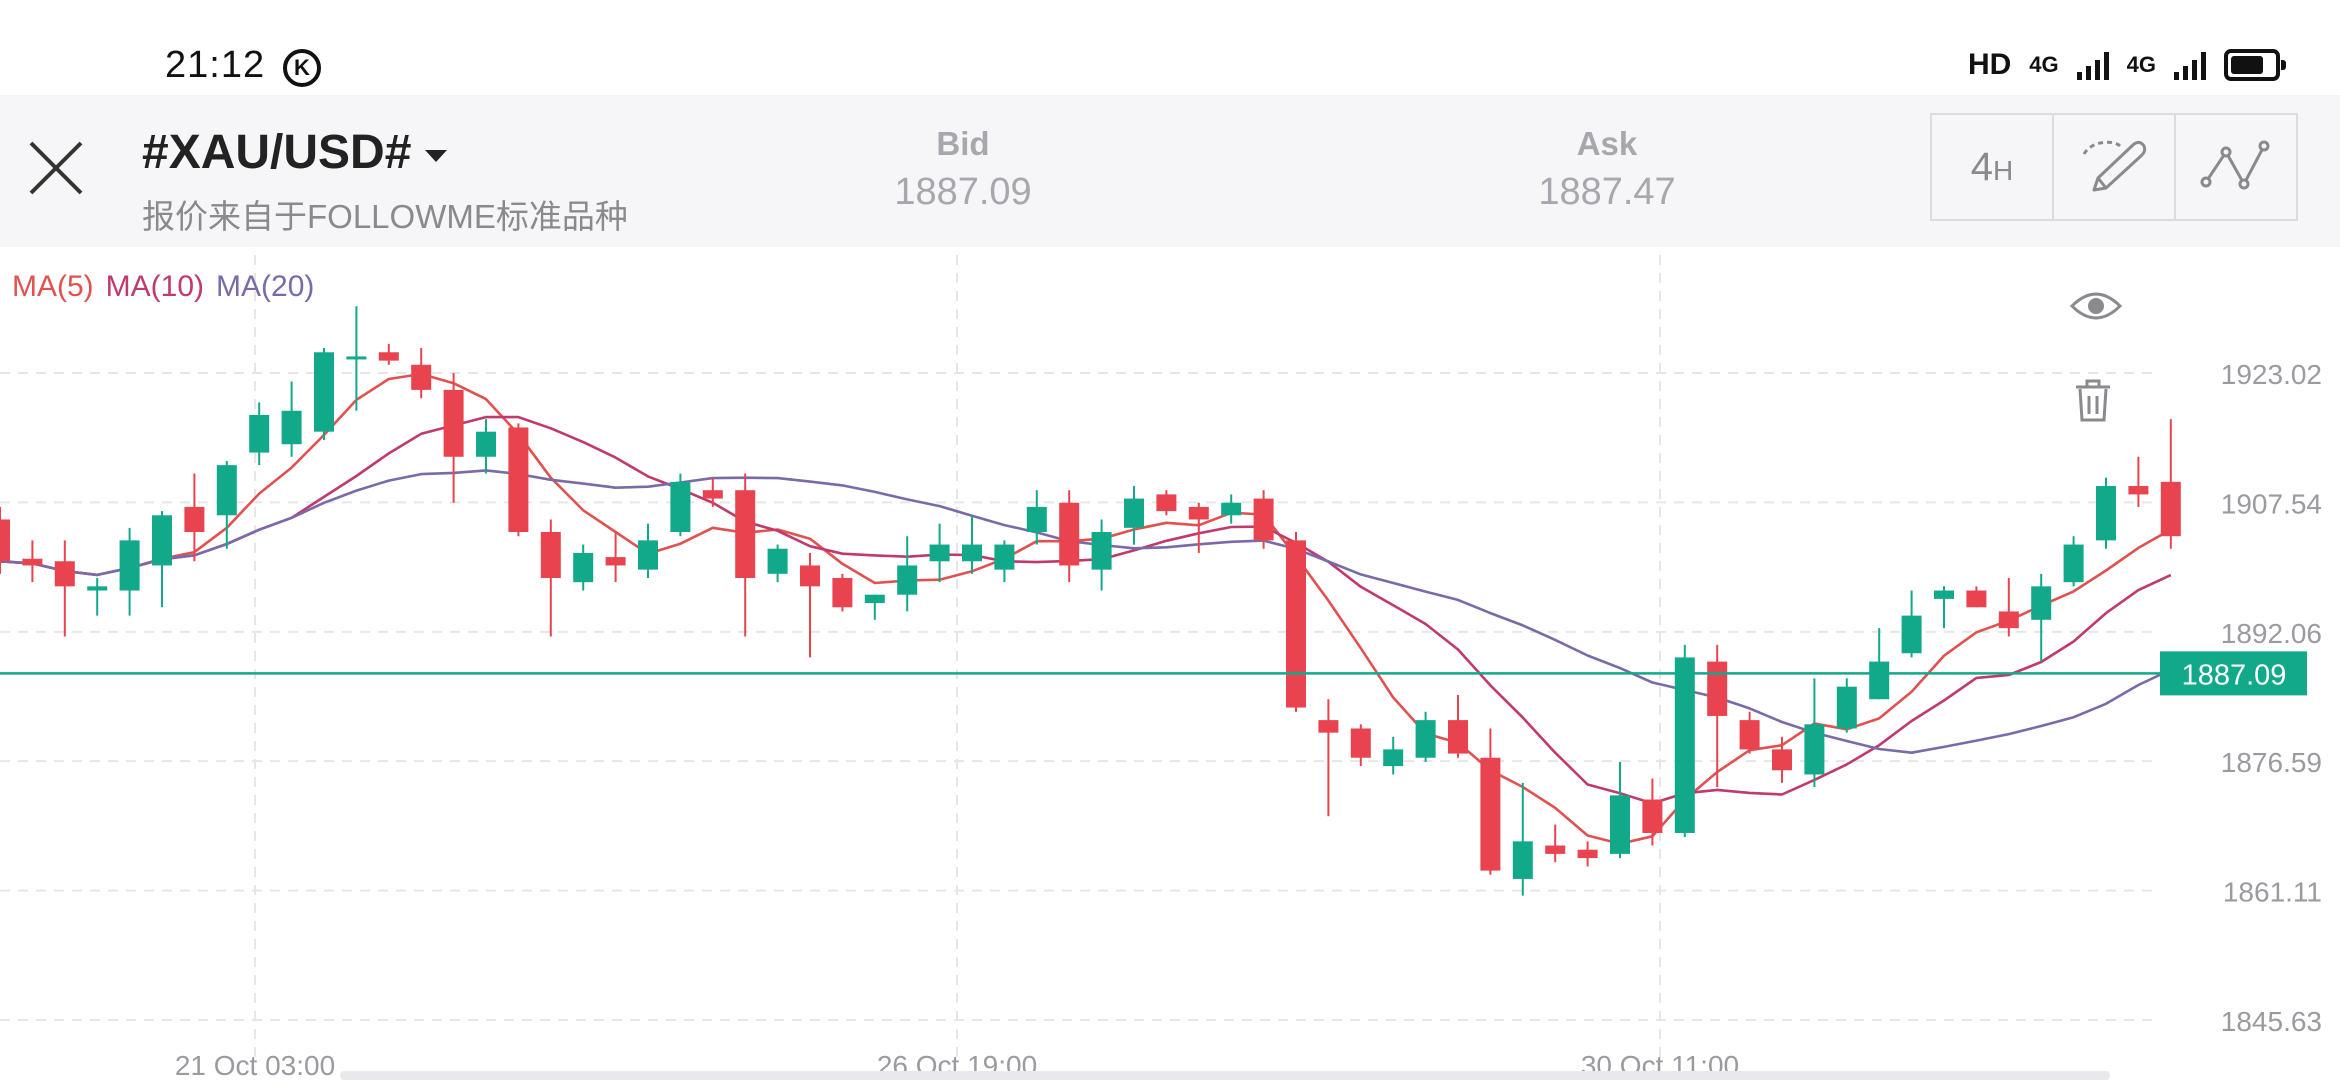  I want to click on bid-label: Bid, so click(963, 143).